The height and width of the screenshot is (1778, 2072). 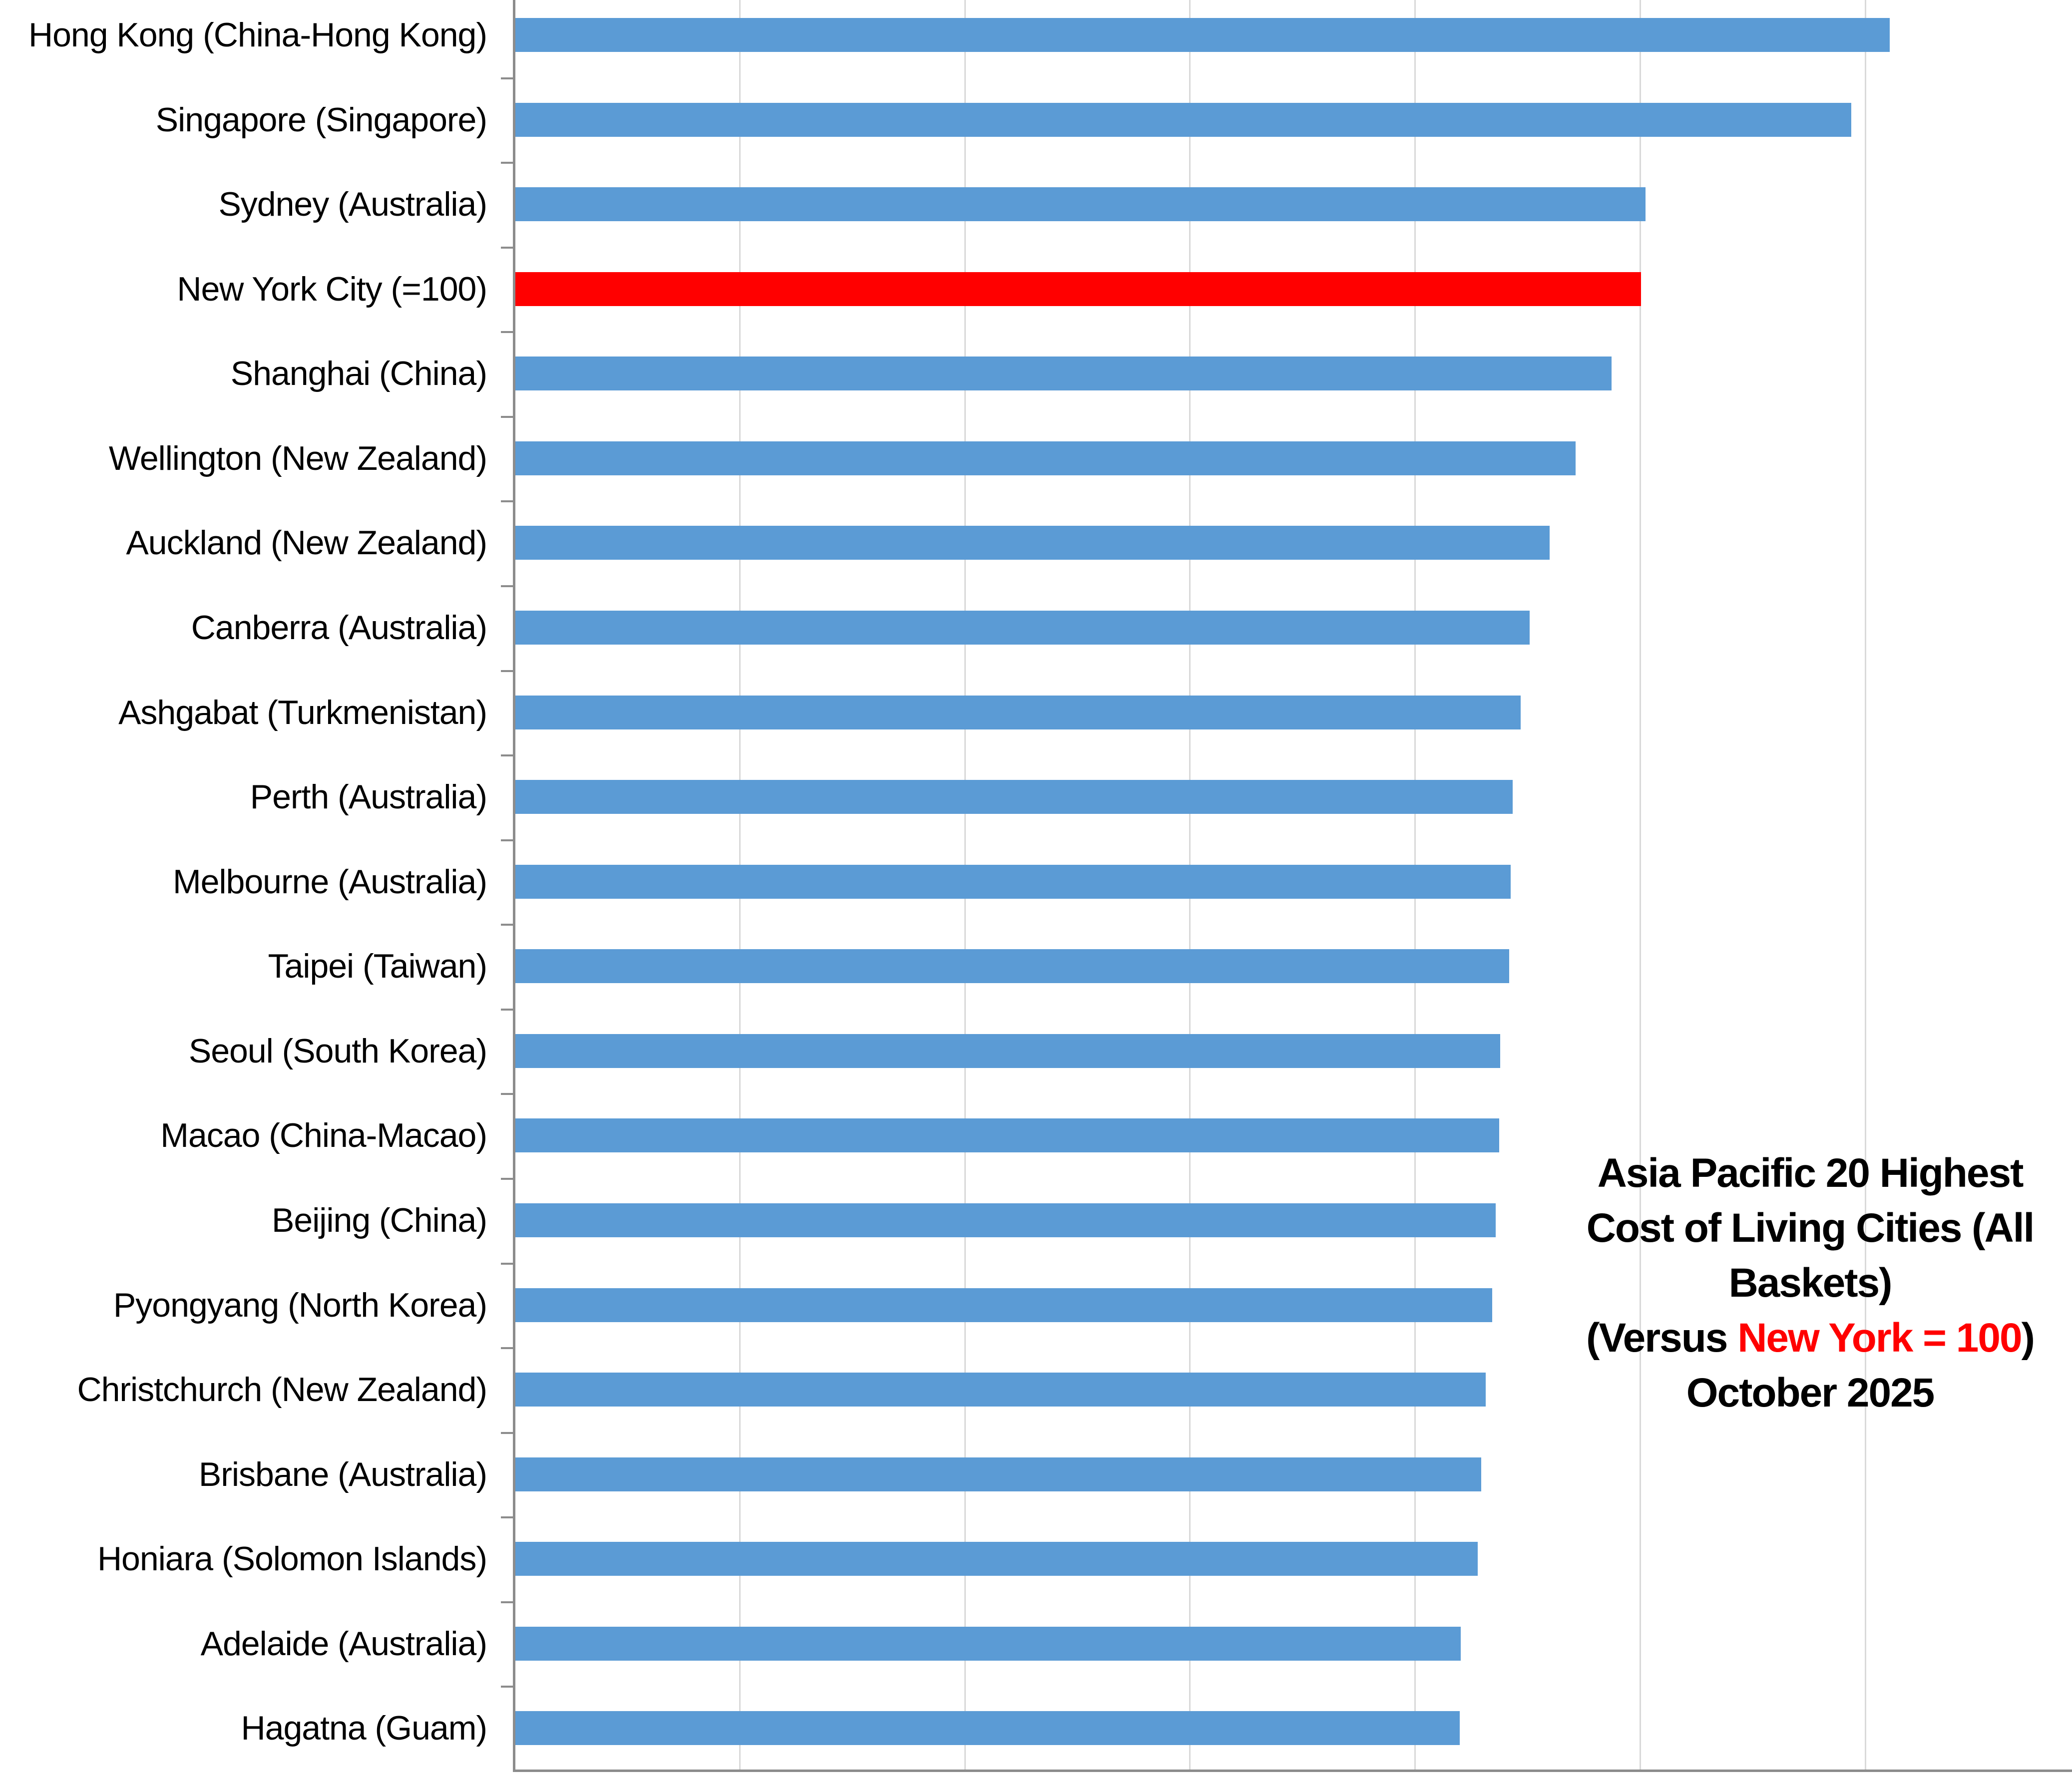 What do you see at coordinates (352, 204) in the screenshot?
I see `category-label: Sydney (Australia)` at bounding box center [352, 204].